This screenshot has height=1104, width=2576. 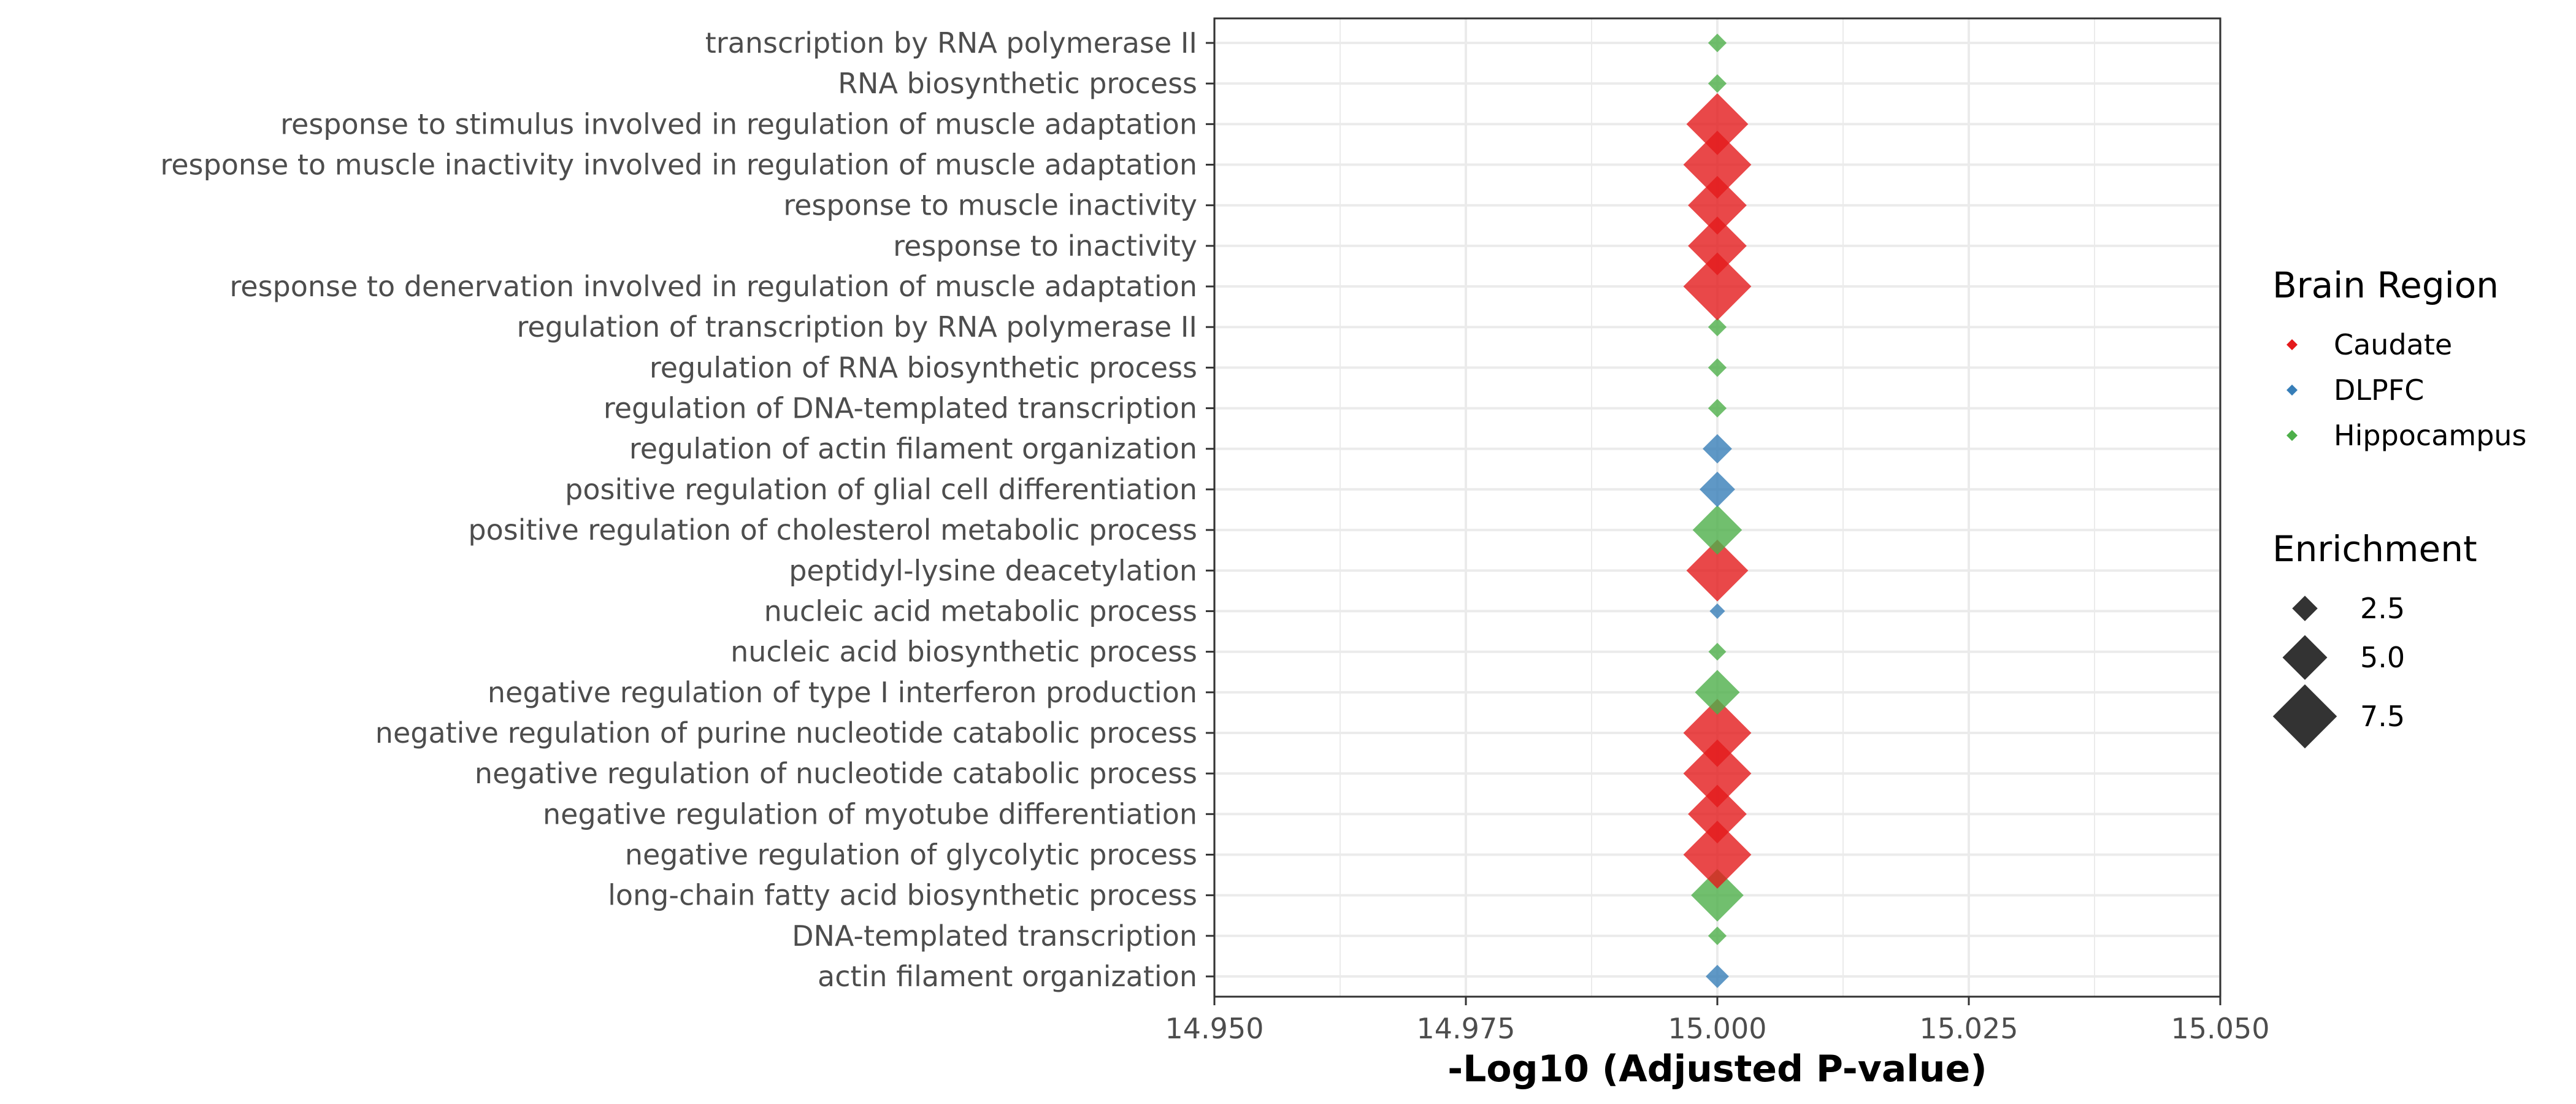 I want to click on y-tick-label: actin filament organization, so click(x=1007, y=976).